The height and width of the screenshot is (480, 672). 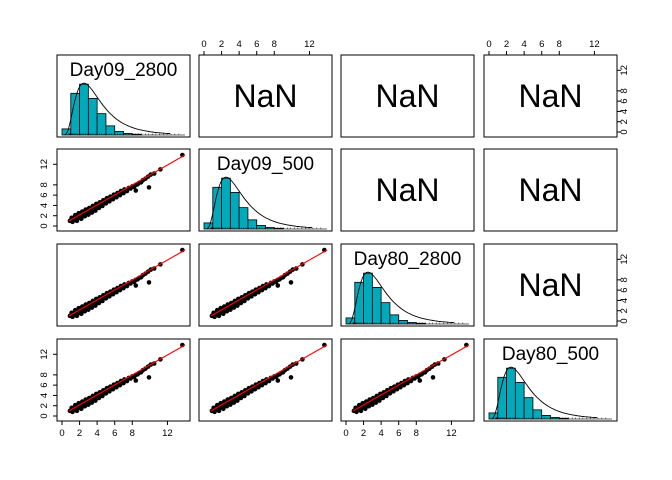 I want to click on panel-frame-r0-c1, so click(x=265, y=96).